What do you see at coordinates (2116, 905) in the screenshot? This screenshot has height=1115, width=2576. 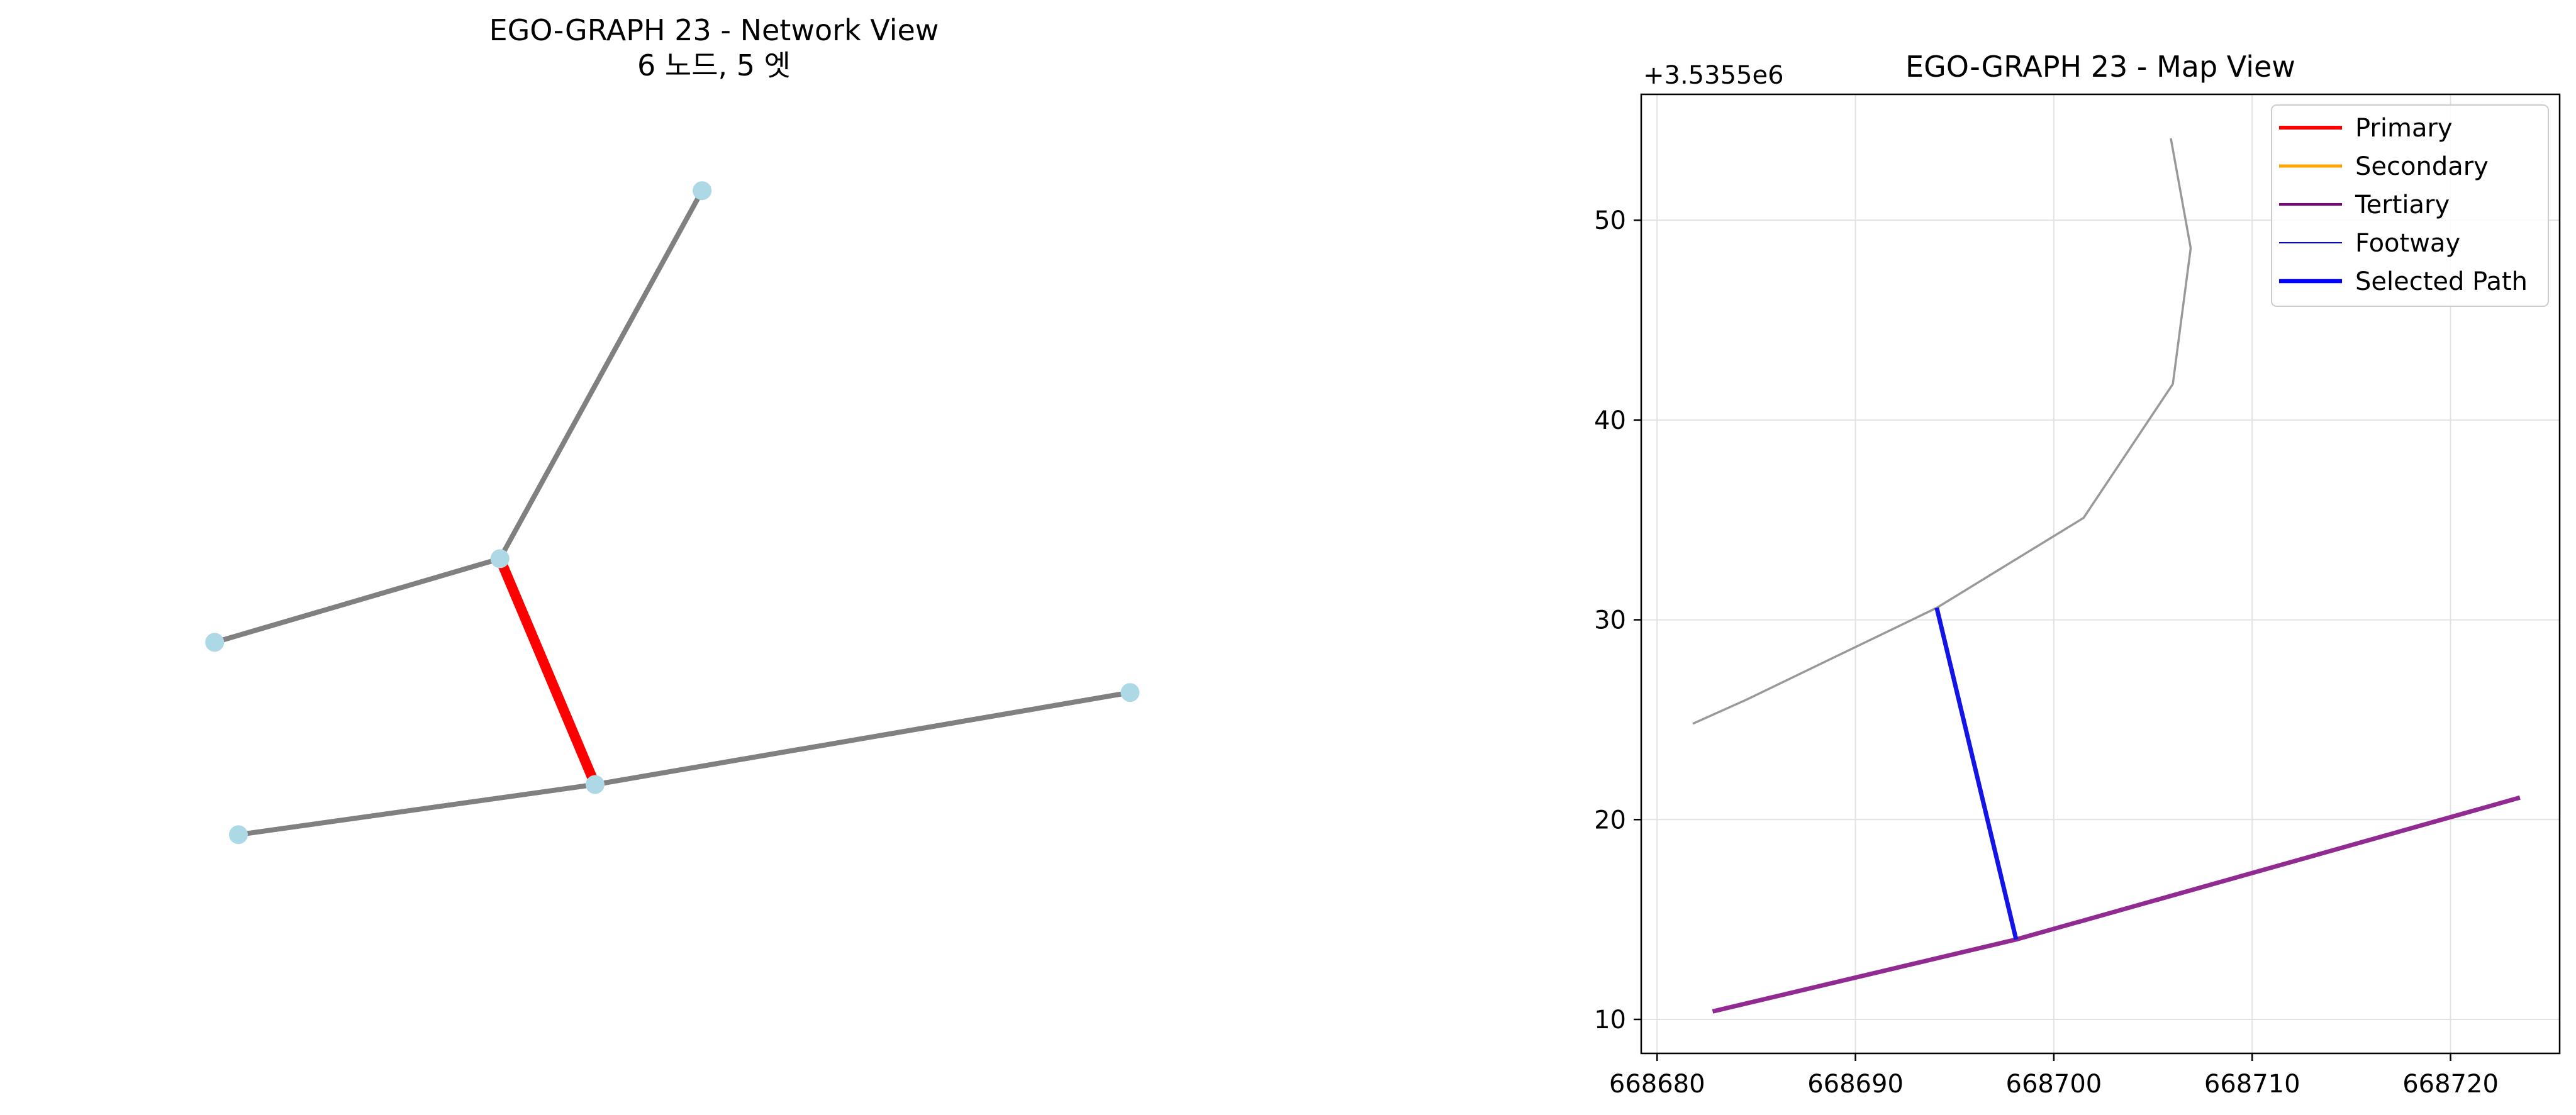 I see `series-line-tertiary` at bounding box center [2116, 905].